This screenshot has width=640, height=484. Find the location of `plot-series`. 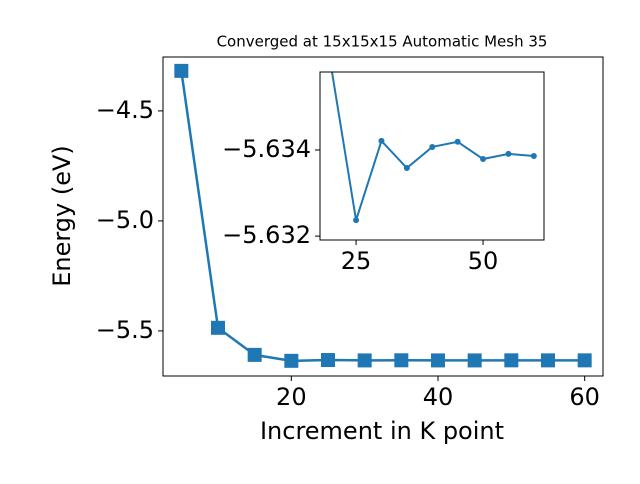

plot-series is located at coordinates (433, 148).